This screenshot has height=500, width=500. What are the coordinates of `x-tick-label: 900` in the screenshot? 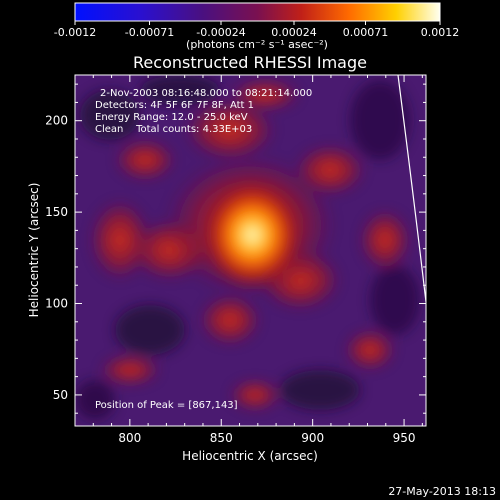 It's located at (312, 438).